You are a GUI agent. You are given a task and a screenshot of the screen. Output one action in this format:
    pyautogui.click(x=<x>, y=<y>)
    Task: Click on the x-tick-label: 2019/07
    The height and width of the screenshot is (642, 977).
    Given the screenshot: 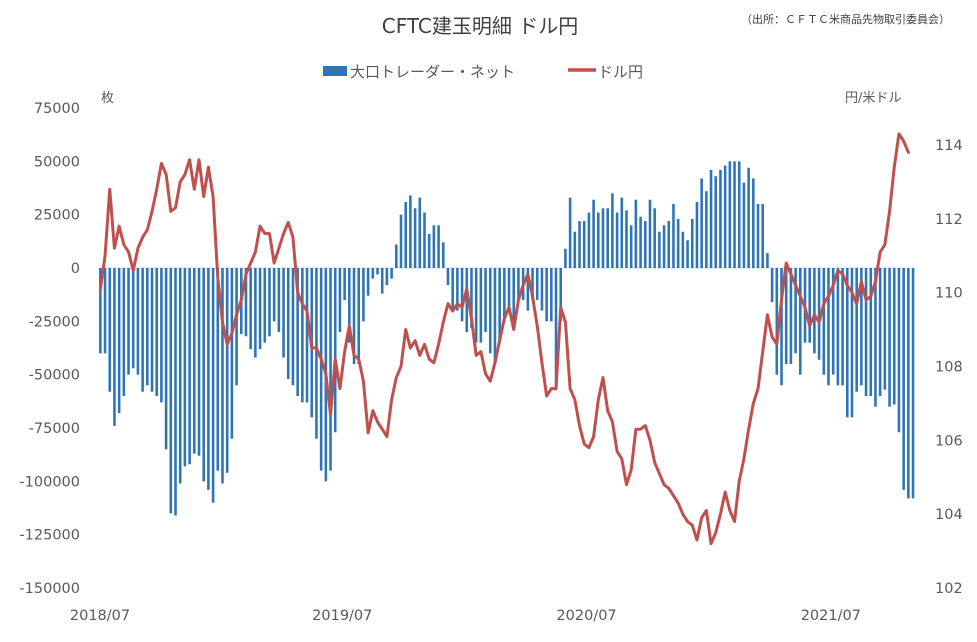 What is the action you would take?
    pyautogui.click(x=342, y=616)
    